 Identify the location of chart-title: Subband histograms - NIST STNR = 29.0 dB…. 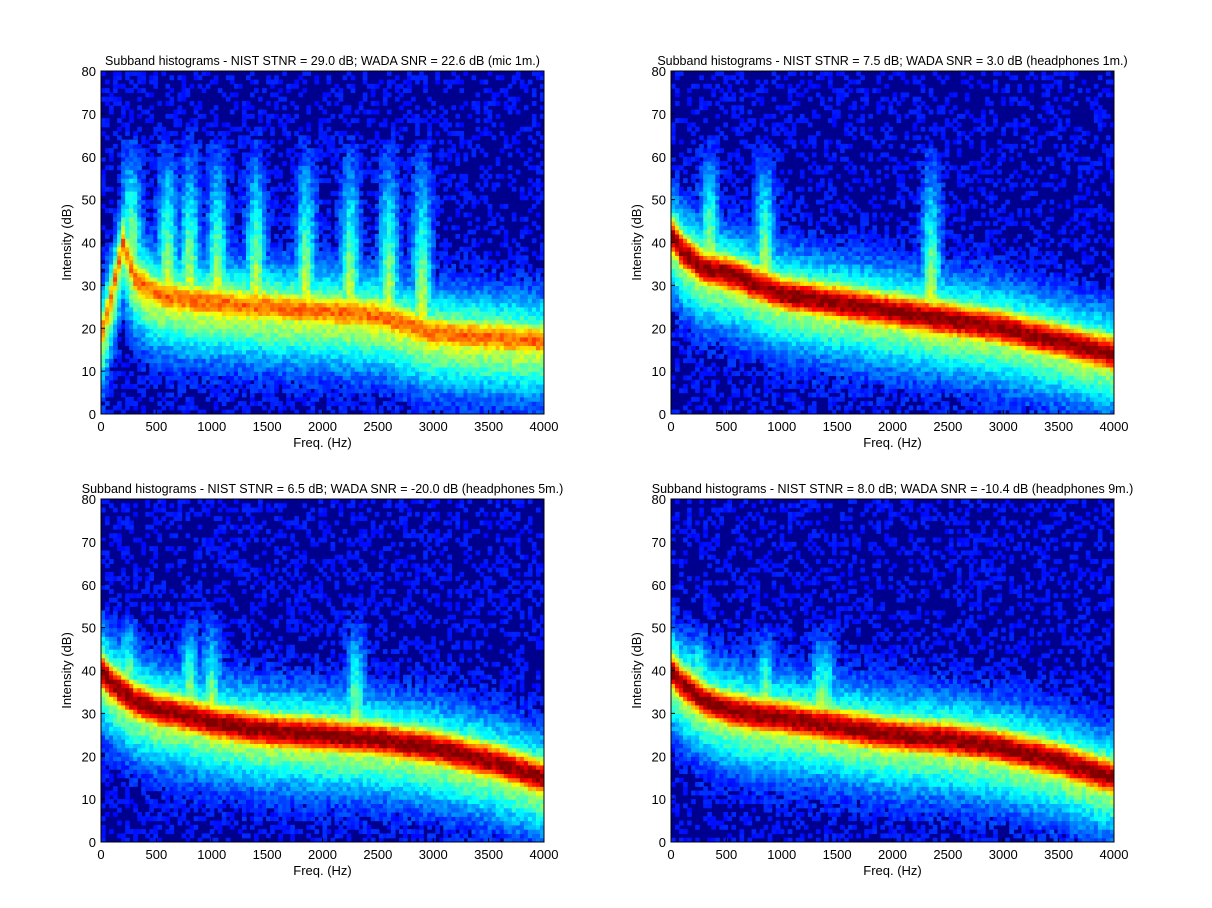
(322, 61).